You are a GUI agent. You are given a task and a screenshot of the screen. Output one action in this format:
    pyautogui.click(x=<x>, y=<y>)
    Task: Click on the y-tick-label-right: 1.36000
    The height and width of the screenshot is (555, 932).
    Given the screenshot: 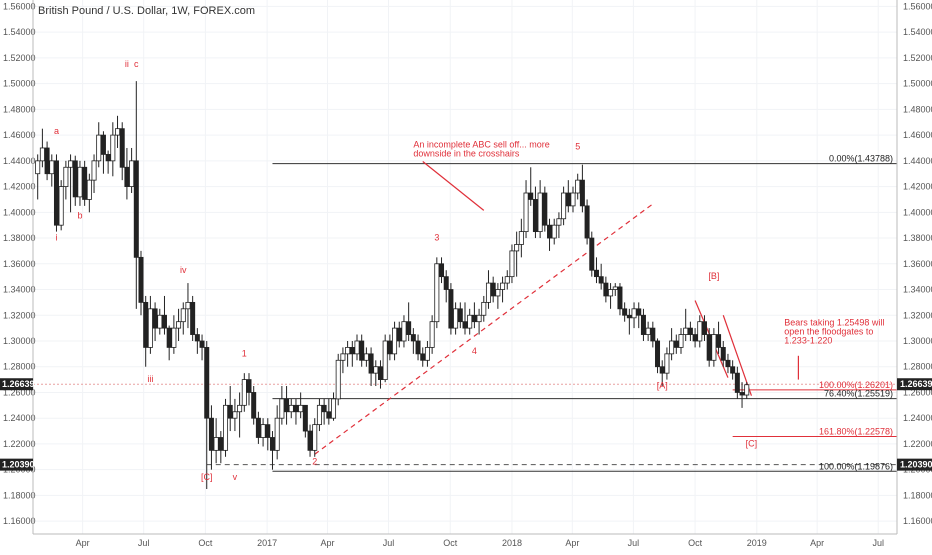 What is the action you would take?
    pyautogui.click(x=917, y=264)
    